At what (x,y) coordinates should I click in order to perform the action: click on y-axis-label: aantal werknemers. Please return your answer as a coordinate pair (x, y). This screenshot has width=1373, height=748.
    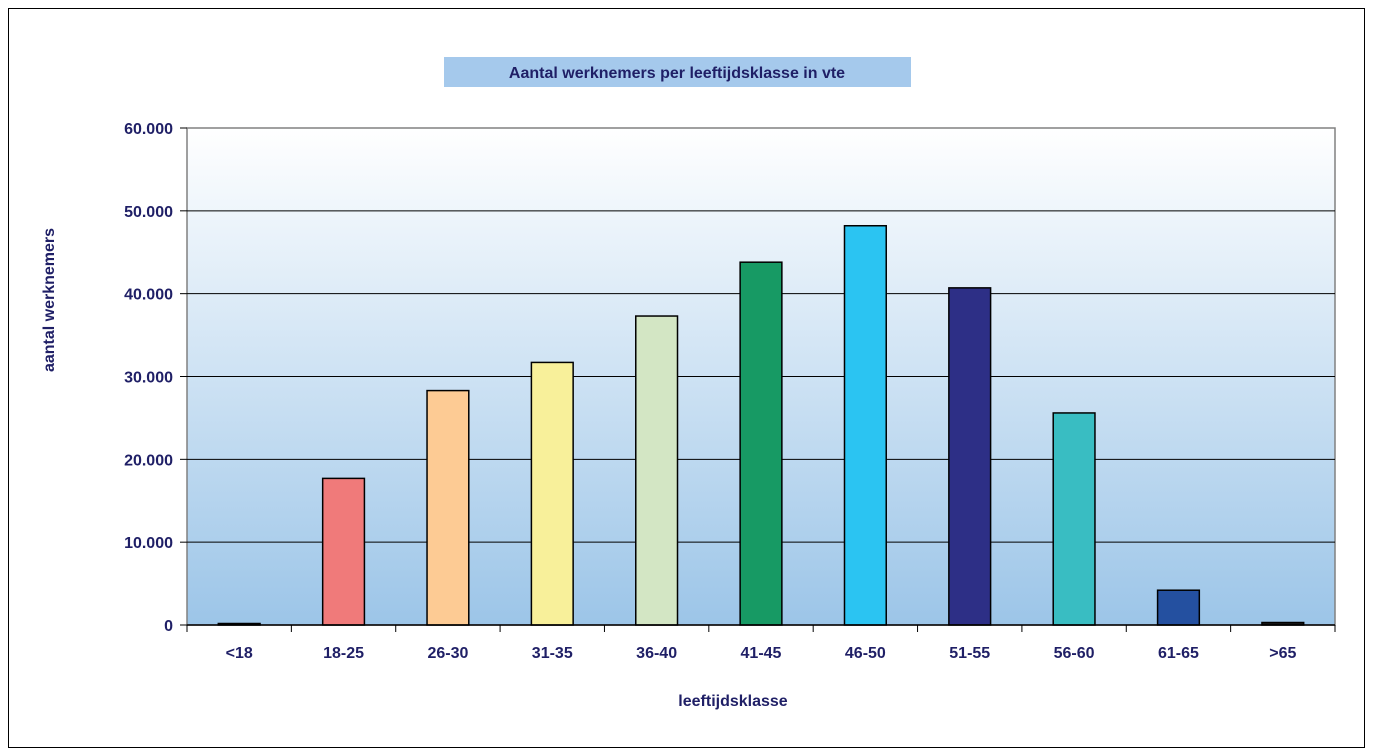
    Looking at the image, I should click on (49, 300).